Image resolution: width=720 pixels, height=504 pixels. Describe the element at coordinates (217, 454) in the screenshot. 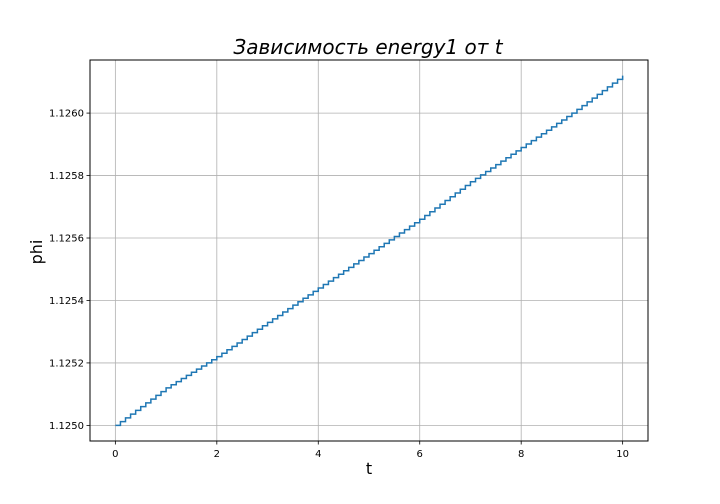

I see `x-tick-label: 2` at that location.